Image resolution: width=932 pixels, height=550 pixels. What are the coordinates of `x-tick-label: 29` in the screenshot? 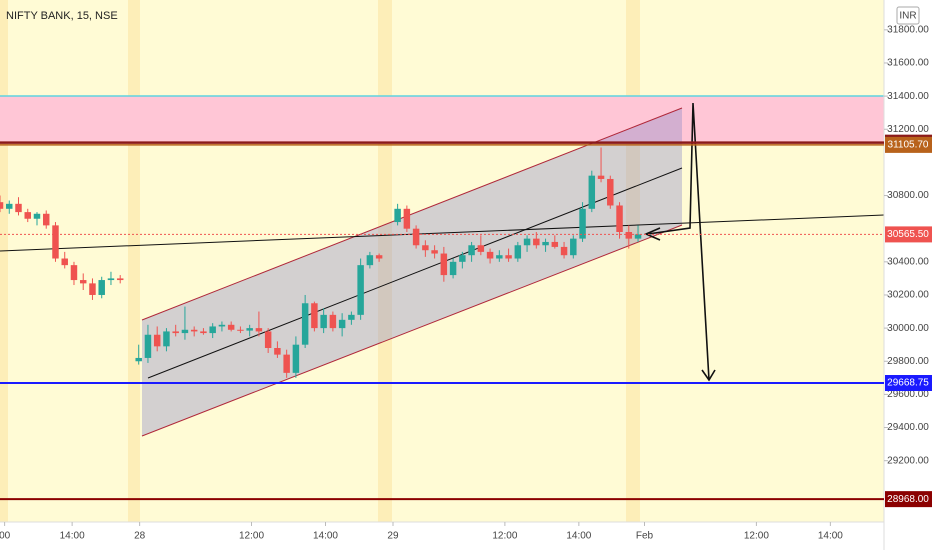 It's located at (393, 536).